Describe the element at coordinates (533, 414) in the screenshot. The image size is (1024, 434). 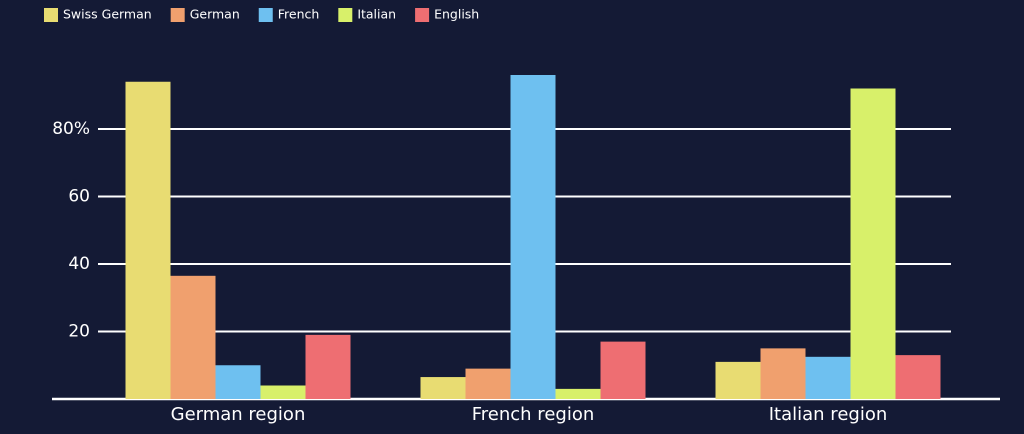
I see `x-tick-label: French region` at that location.